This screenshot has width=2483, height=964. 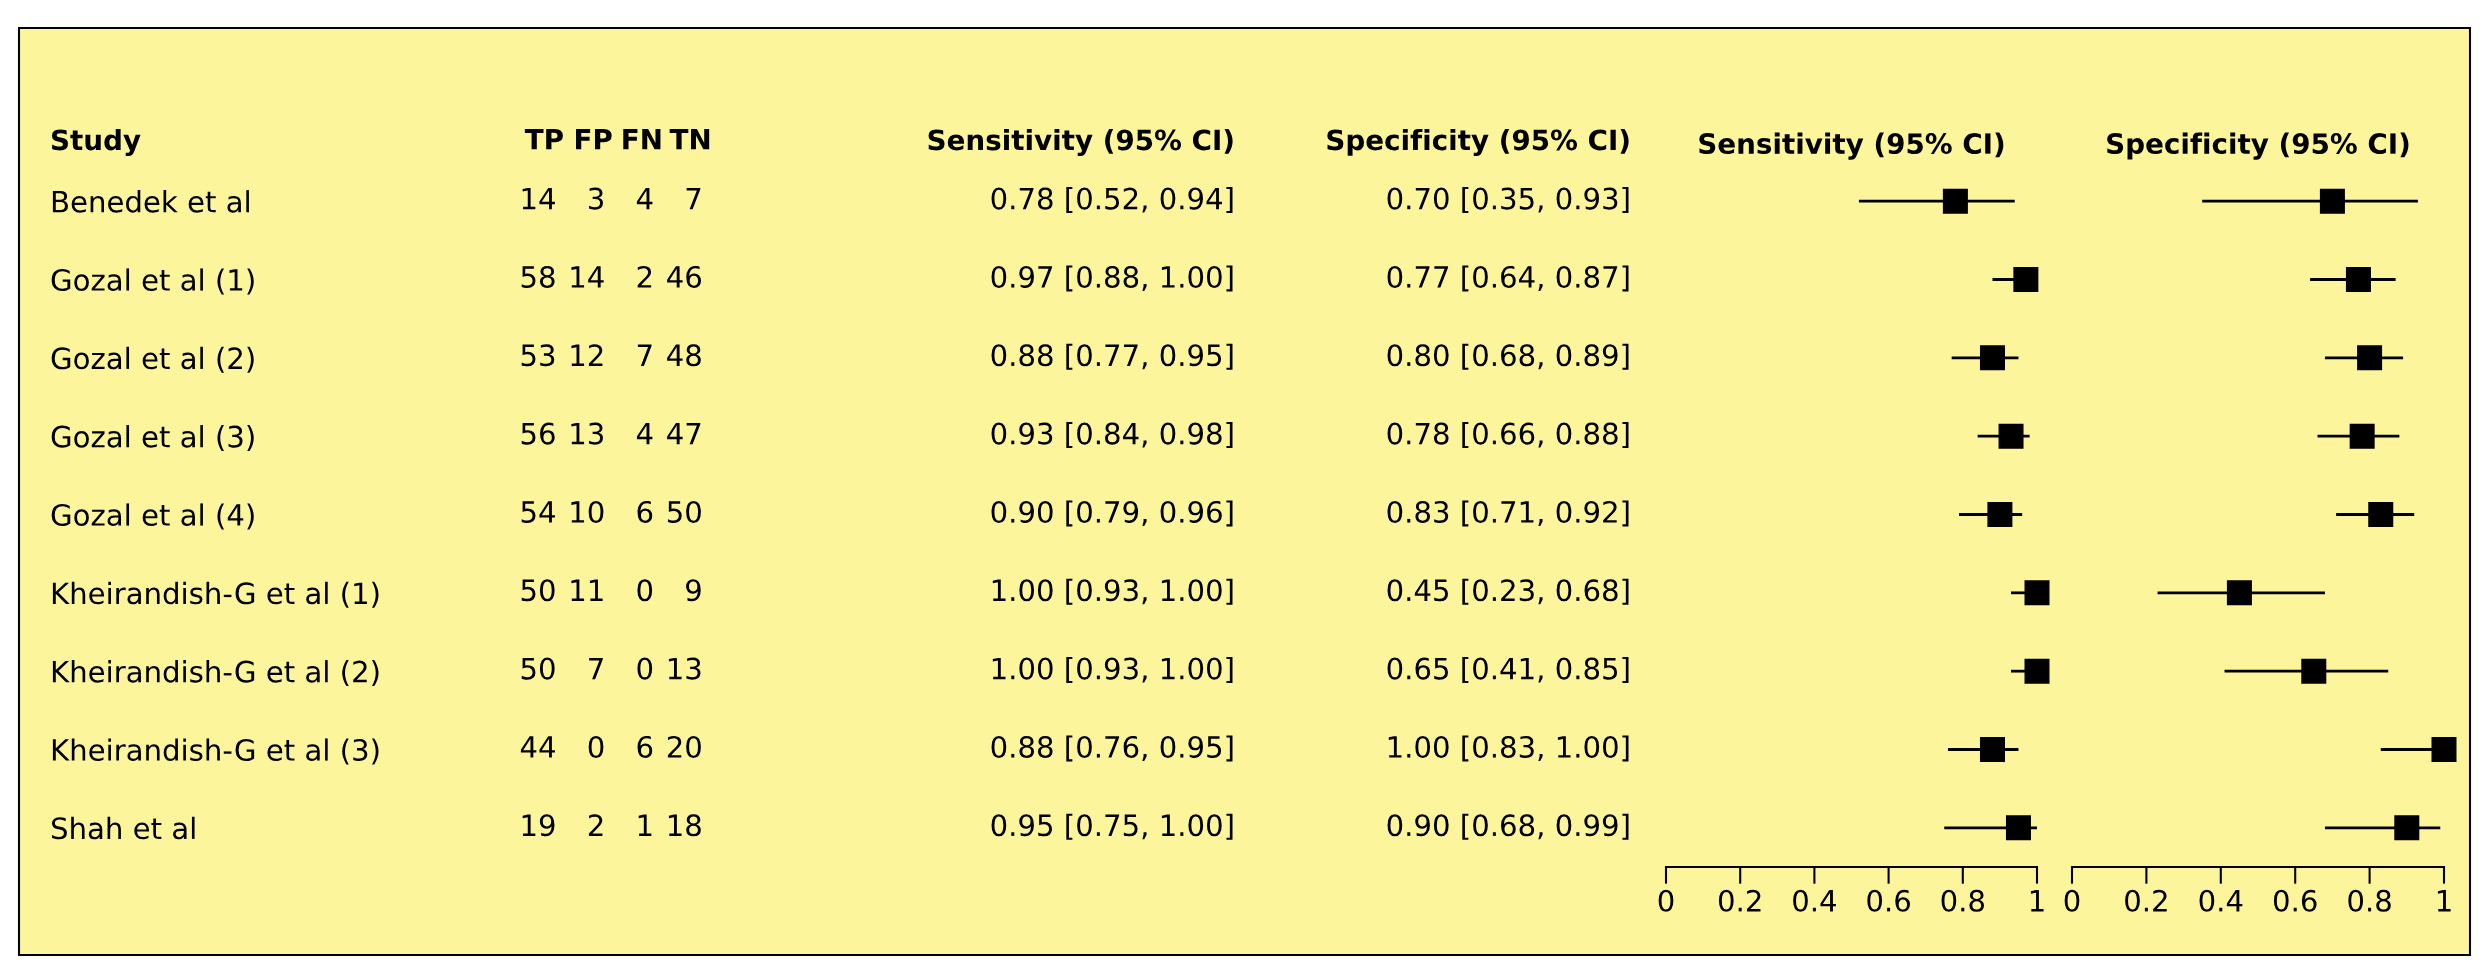 What do you see at coordinates (1112, 356) in the screenshot?
I see `data-label: 0.88 [0.77, 0.95]` at bounding box center [1112, 356].